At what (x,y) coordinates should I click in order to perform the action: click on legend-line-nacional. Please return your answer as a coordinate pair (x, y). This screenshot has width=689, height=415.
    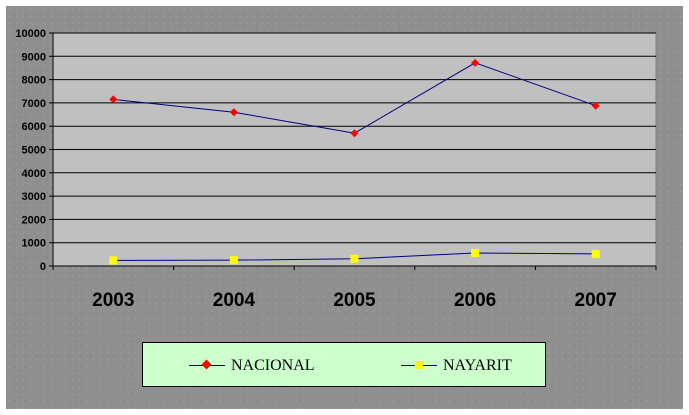
    Looking at the image, I should click on (207, 364).